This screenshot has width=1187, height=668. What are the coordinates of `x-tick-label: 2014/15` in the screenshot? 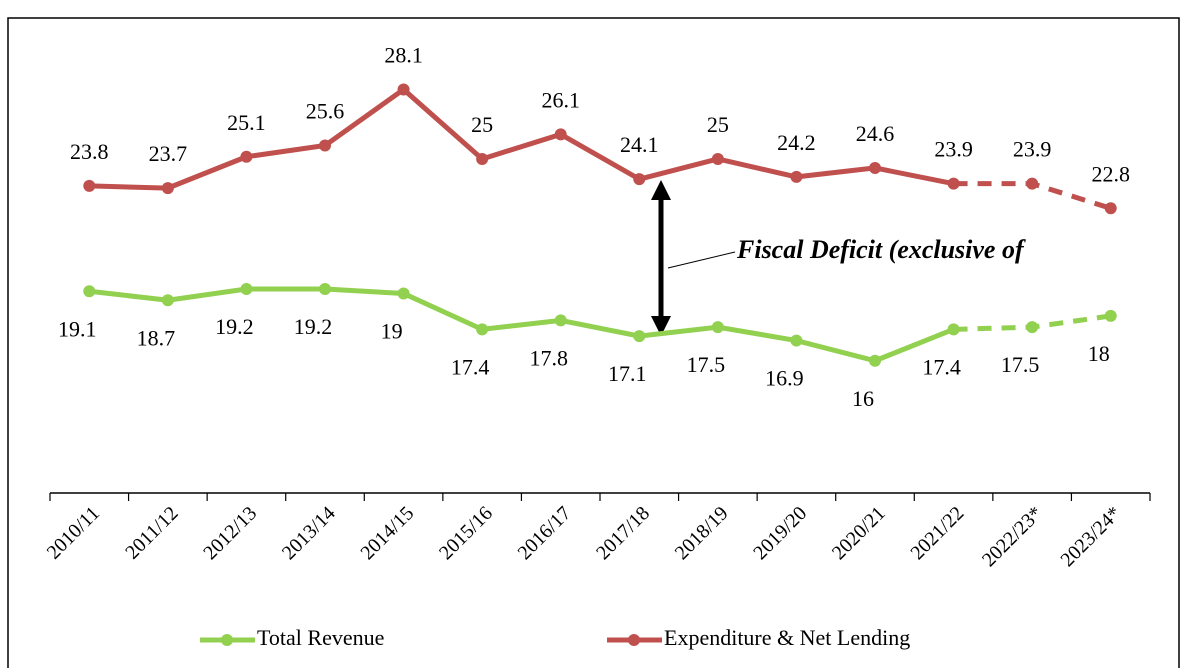 It's located at (387, 533).